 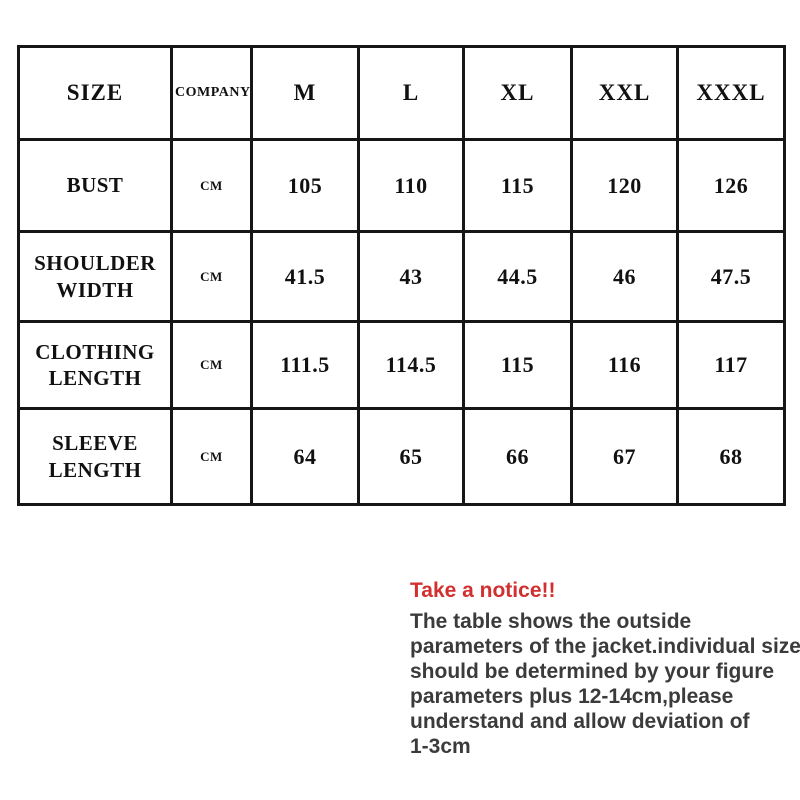 What do you see at coordinates (731, 365) in the screenshot?
I see `value-cell: 117` at bounding box center [731, 365].